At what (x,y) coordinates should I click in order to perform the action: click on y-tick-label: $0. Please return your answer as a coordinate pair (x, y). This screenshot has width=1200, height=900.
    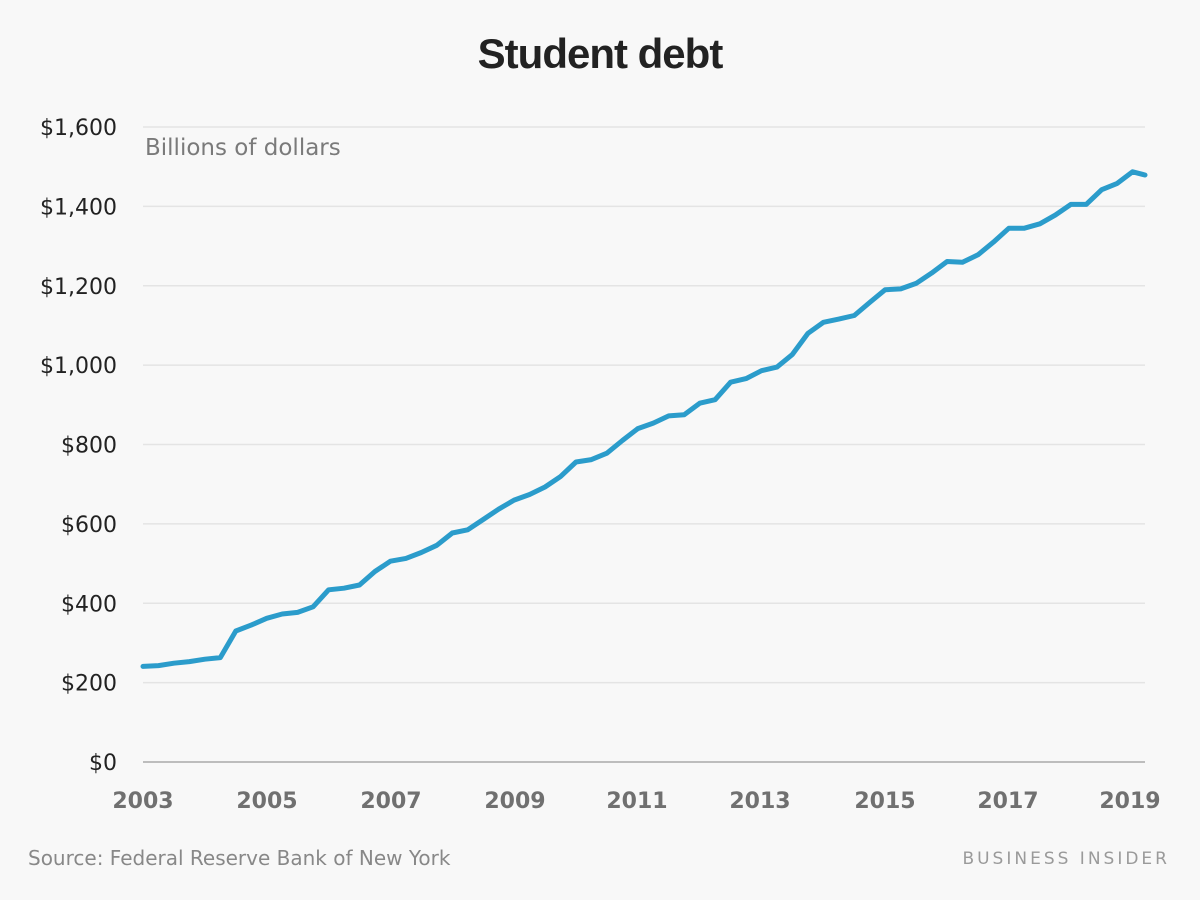
    Looking at the image, I should click on (103, 763).